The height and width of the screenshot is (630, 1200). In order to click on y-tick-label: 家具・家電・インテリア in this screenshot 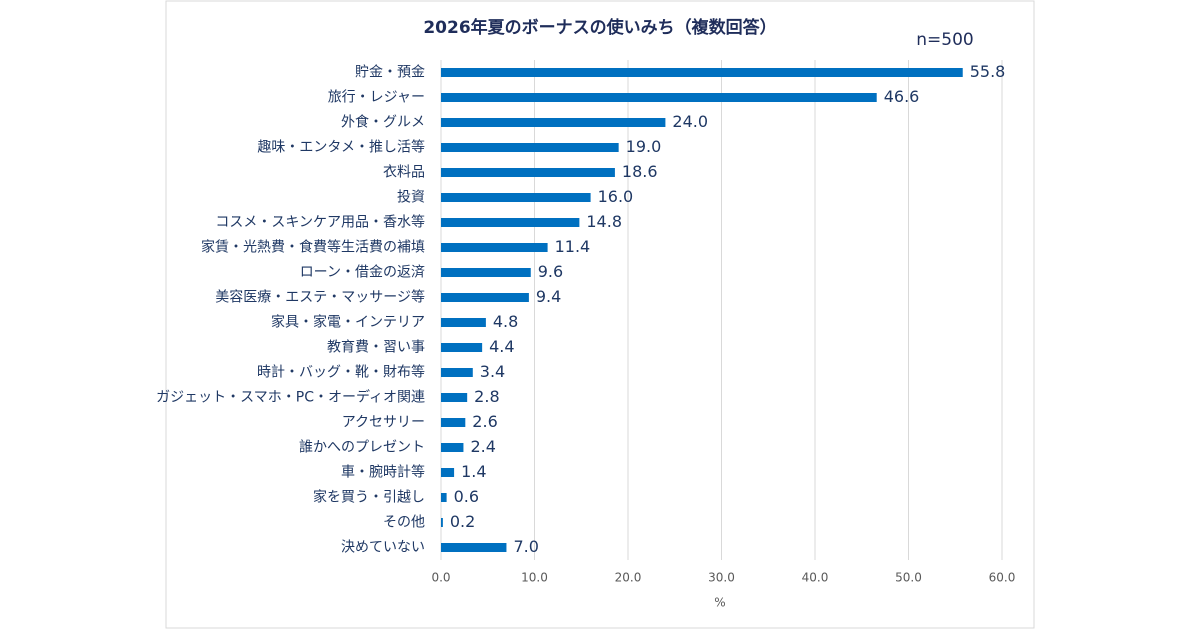, I will do `click(348, 322)`.